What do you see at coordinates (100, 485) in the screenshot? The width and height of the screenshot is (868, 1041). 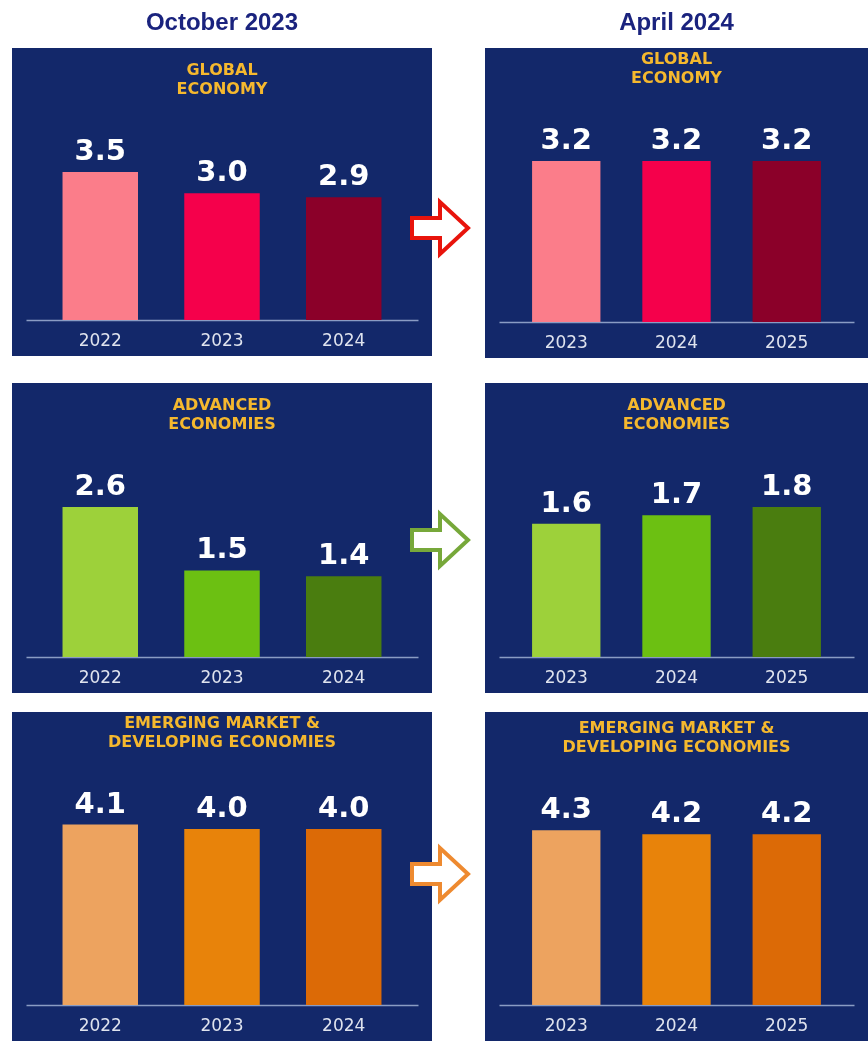 I see `data-label: 2.6` at bounding box center [100, 485].